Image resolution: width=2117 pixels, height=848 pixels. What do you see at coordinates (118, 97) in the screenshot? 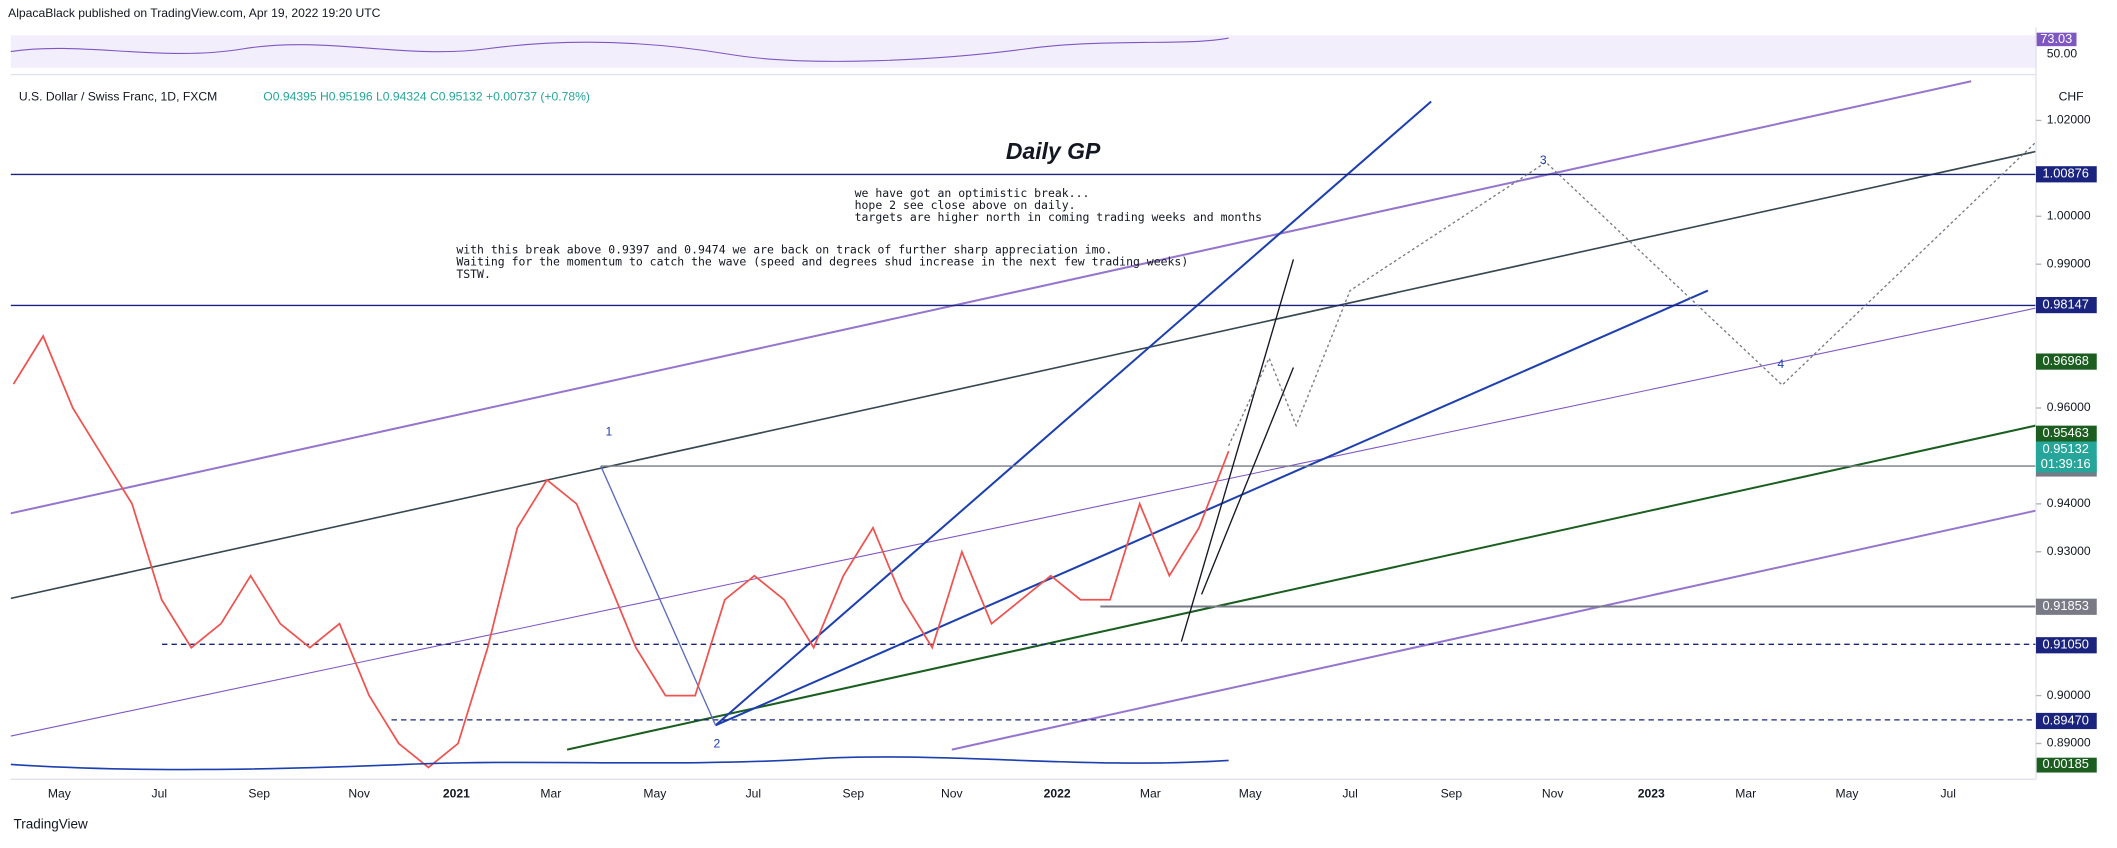
I see `symbol: U.S. Dollar / Swiss Franc, 1D, FXCM` at bounding box center [118, 97].